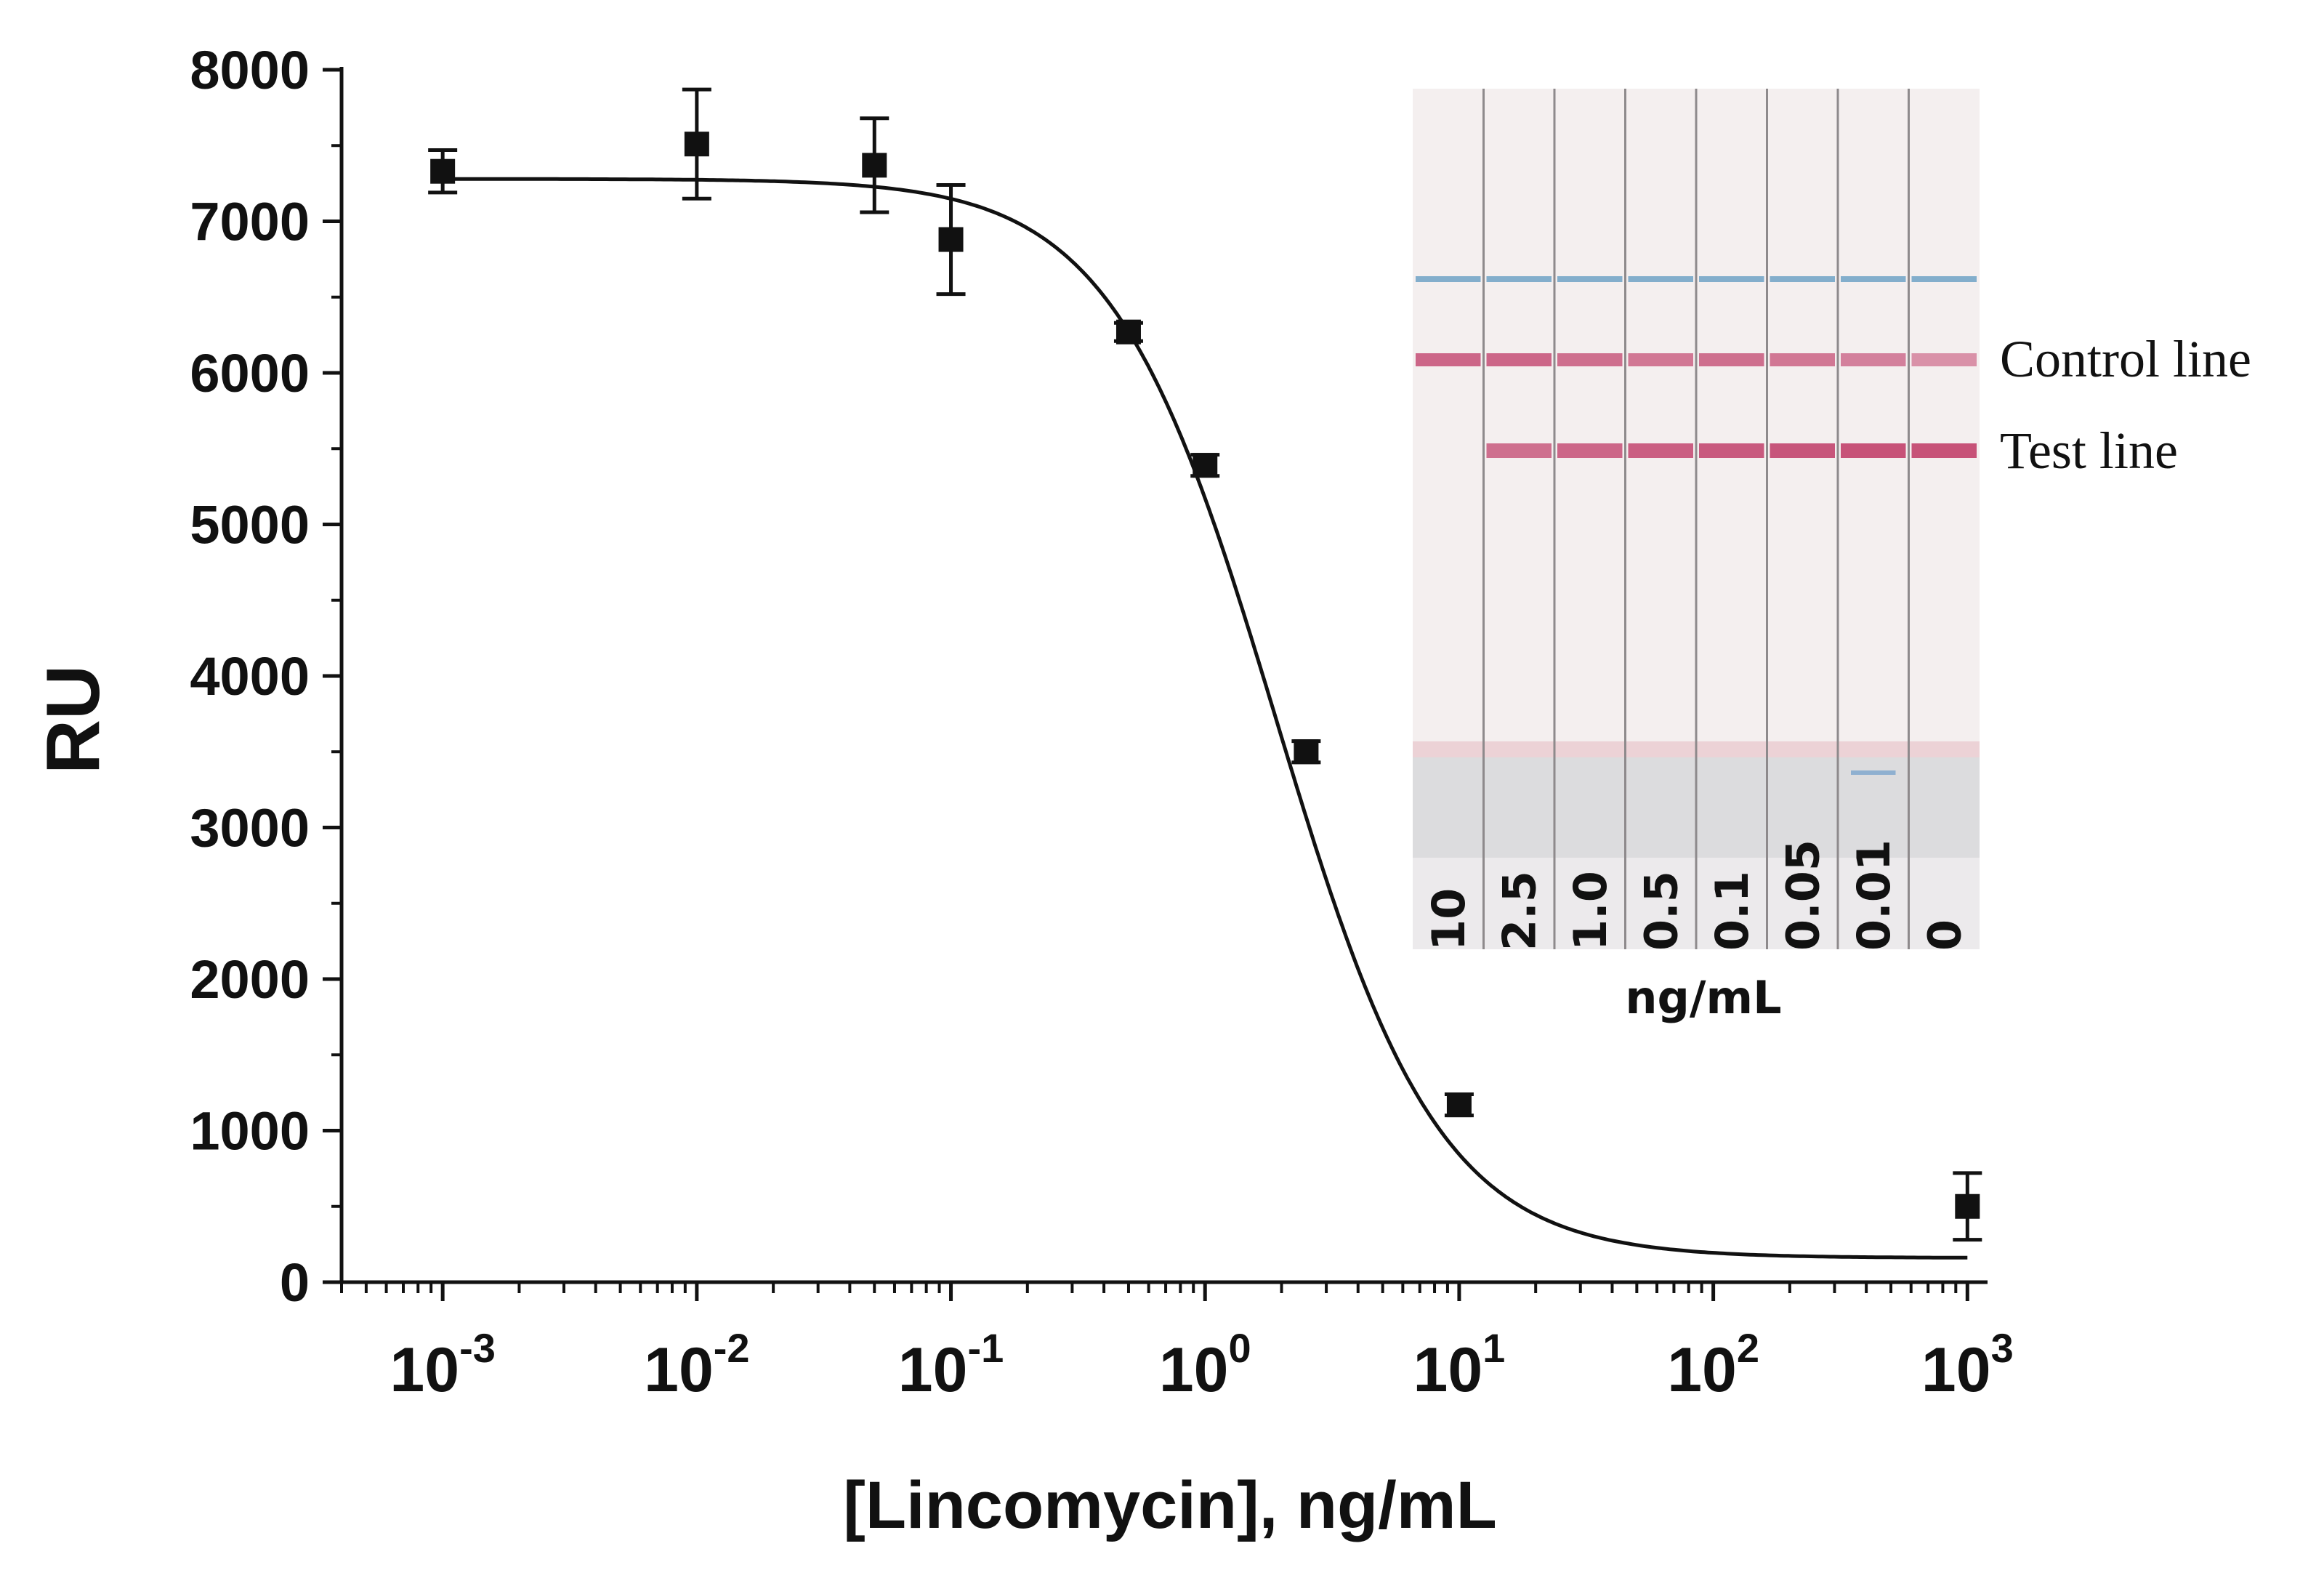 This screenshot has width=2324, height=1570. What do you see at coordinates (1748, 1348) in the screenshot?
I see `x-tick-exponent: 2` at bounding box center [1748, 1348].